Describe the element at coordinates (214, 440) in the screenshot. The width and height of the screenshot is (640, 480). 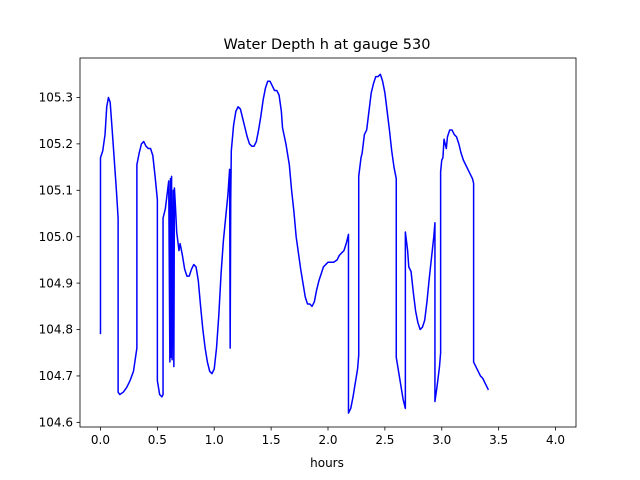
I see `x-tick-label: 1.0` at that location.